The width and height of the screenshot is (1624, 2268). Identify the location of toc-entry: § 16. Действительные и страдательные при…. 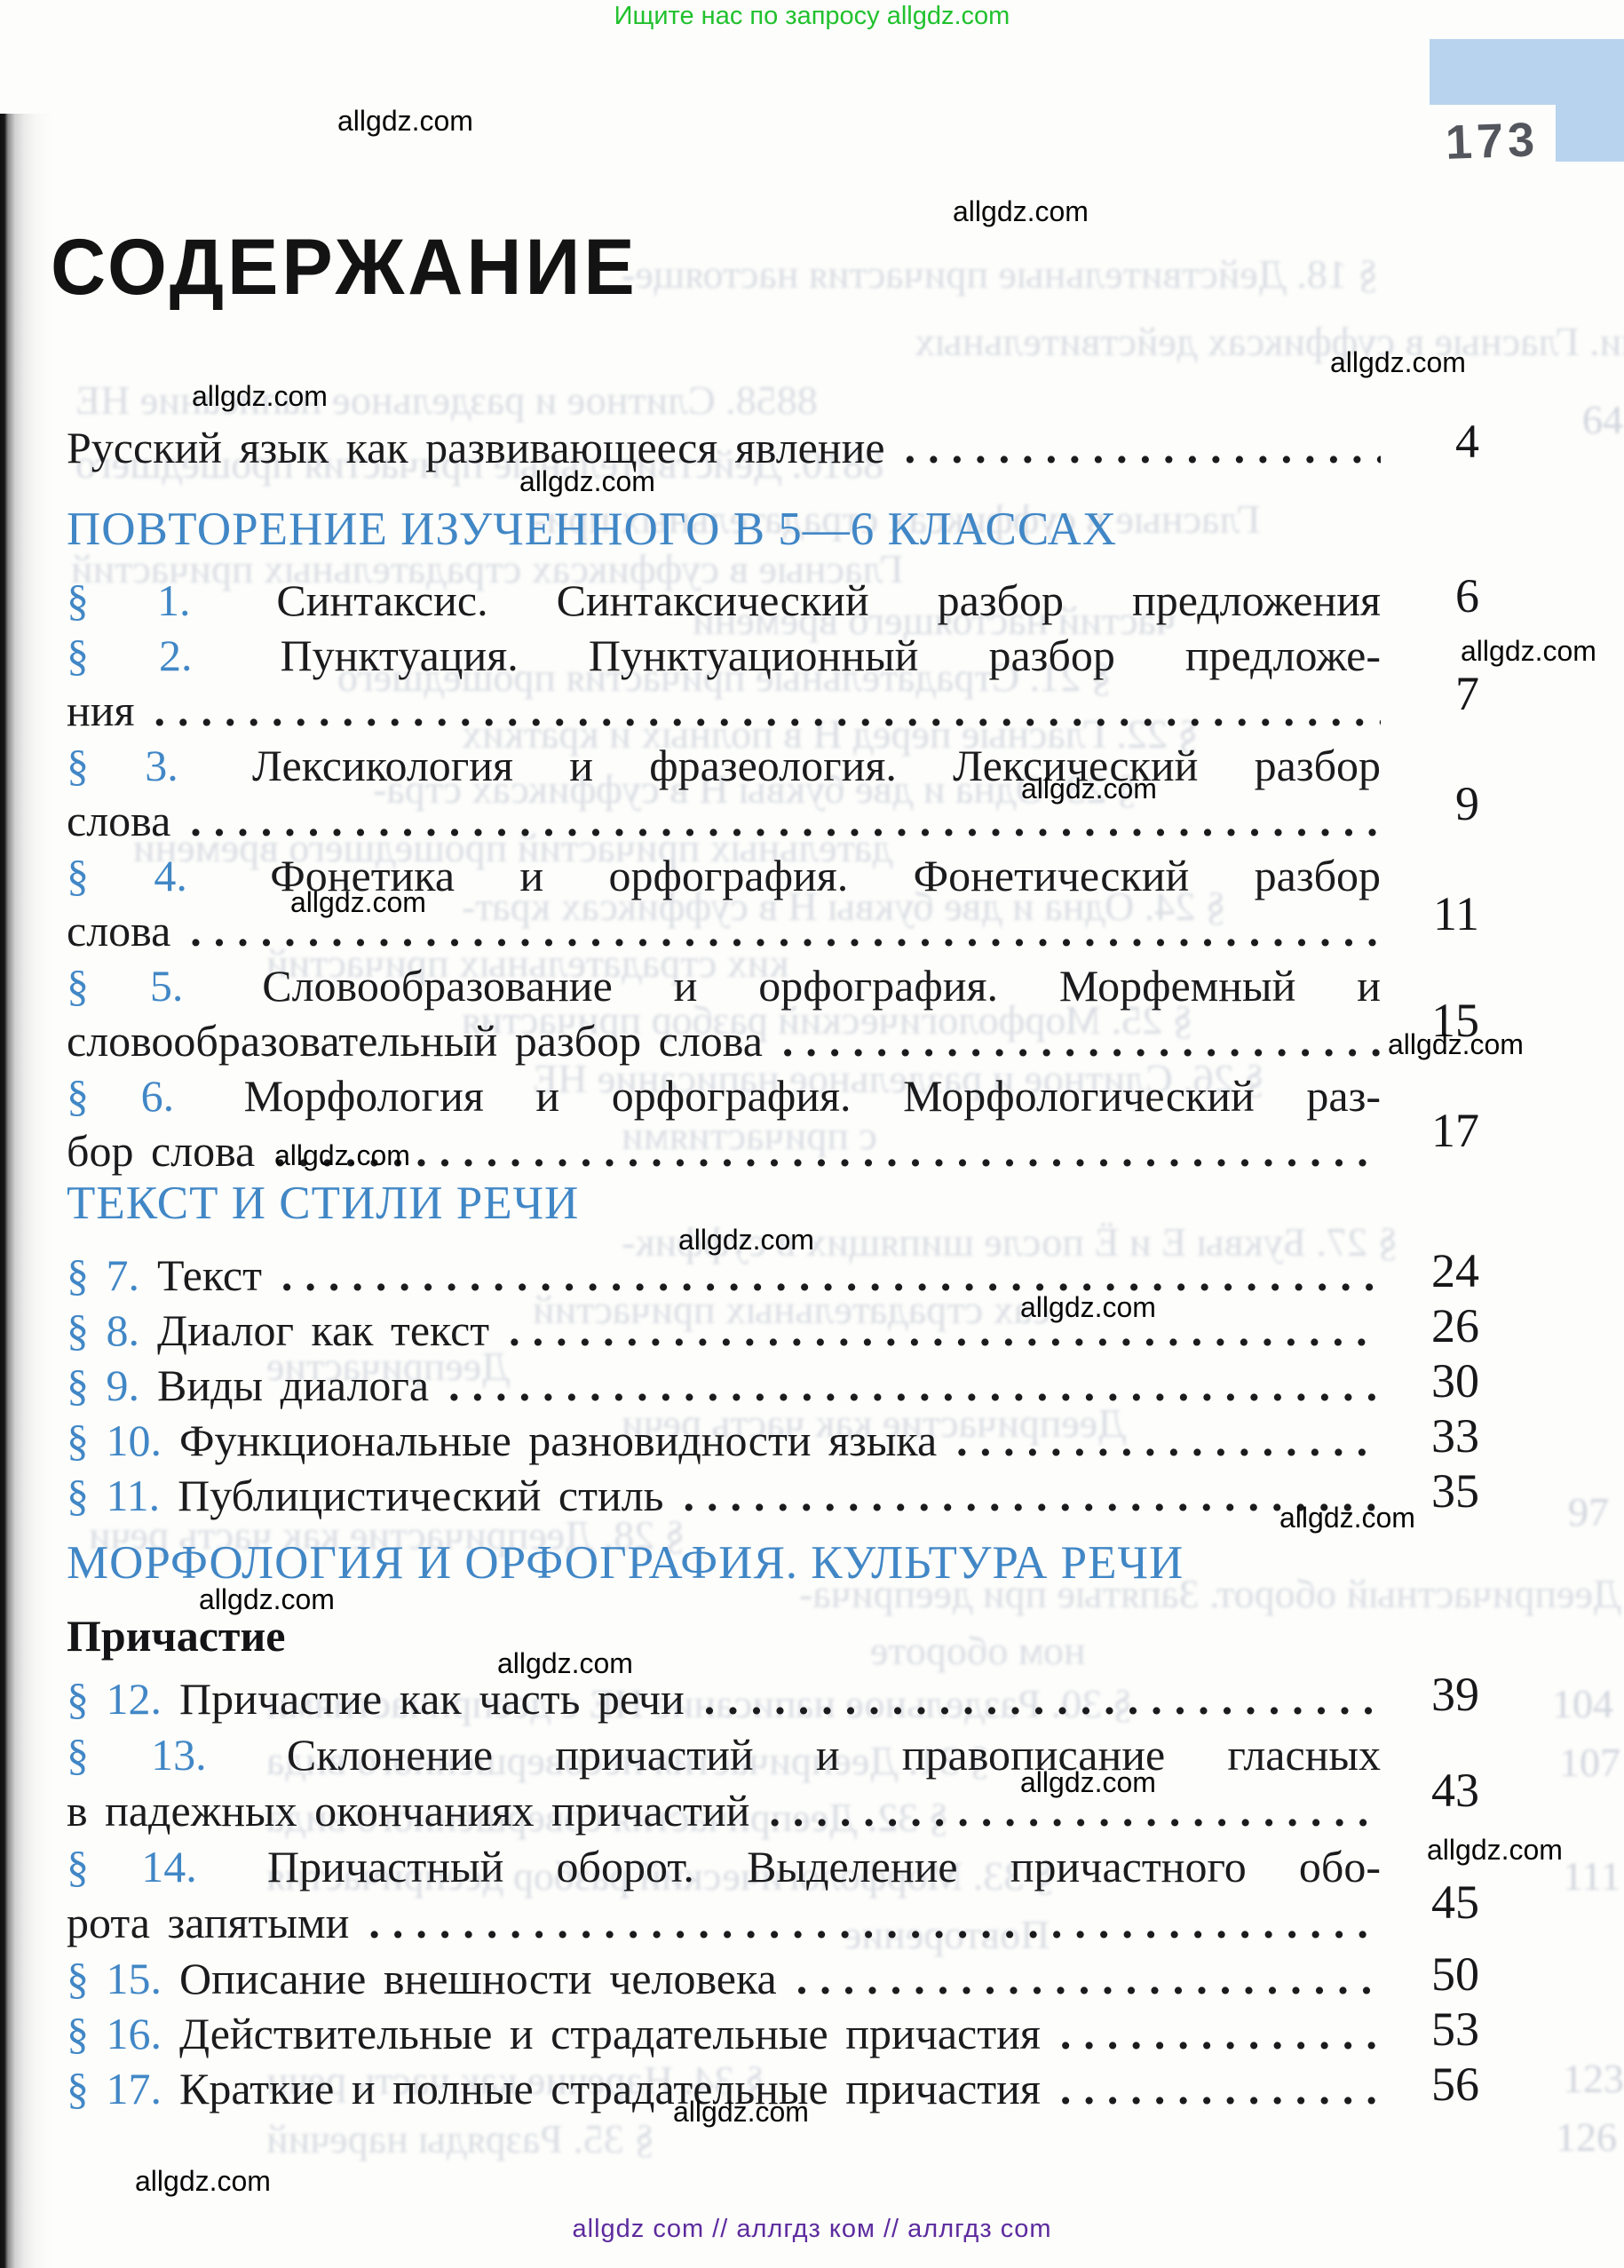
(724, 2033).